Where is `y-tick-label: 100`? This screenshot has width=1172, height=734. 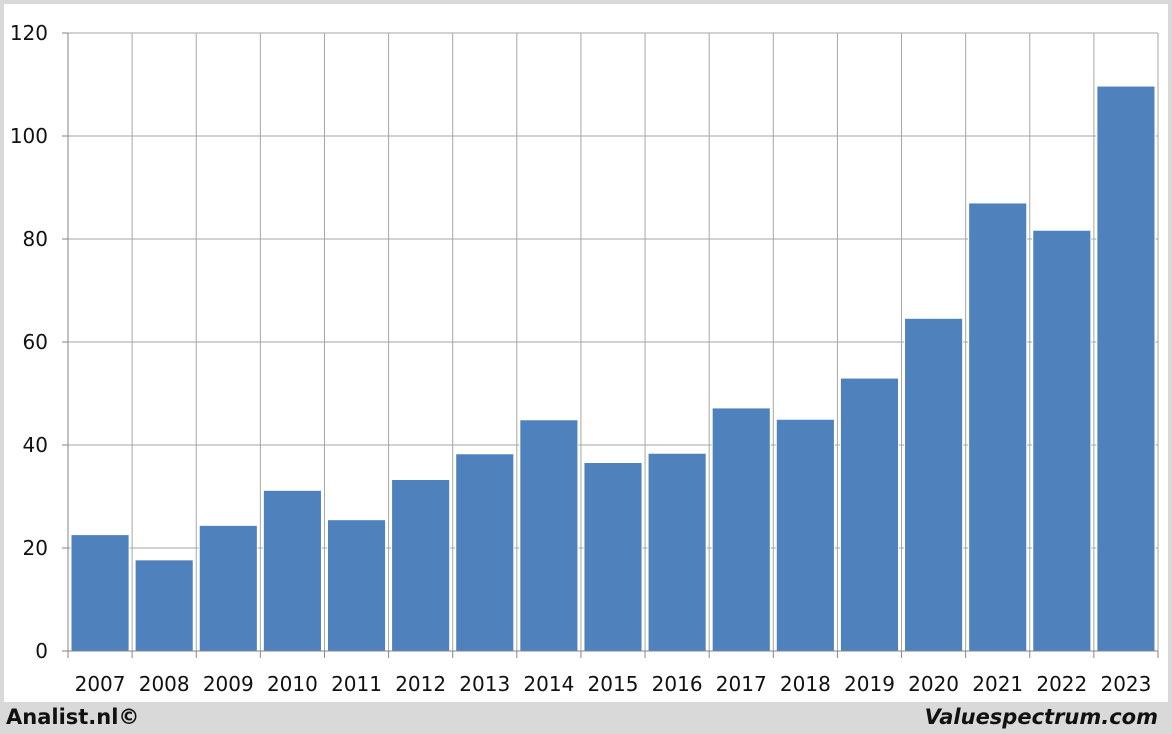 y-tick-label: 100 is located at coordinates (29, 136).